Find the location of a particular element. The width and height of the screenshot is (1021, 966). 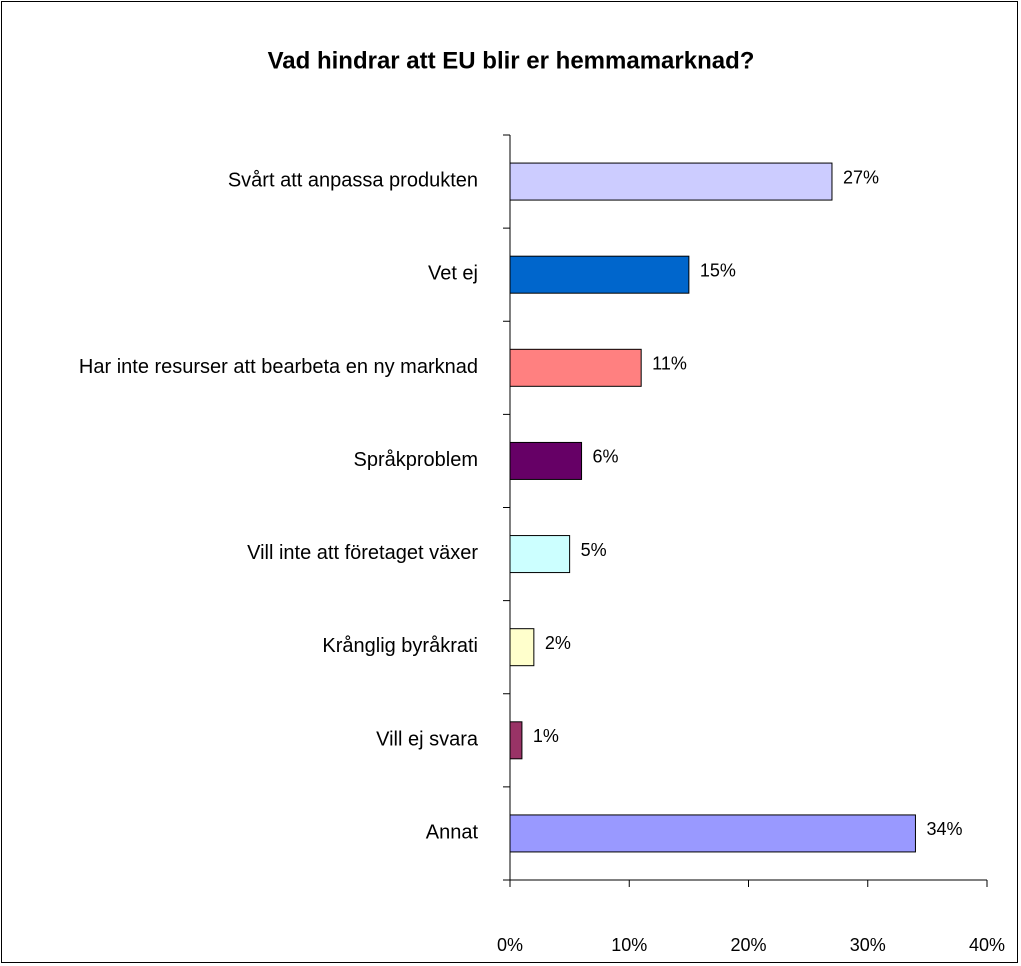

y-tick-label: Vill ej svara is located at coordinates (427, 740).